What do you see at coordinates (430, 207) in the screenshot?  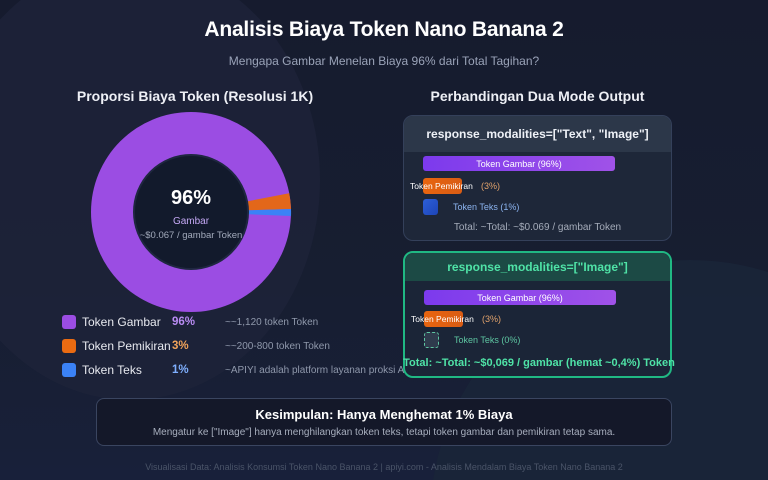 I see `bar-text-tokens` at bounding box center [430, 207].